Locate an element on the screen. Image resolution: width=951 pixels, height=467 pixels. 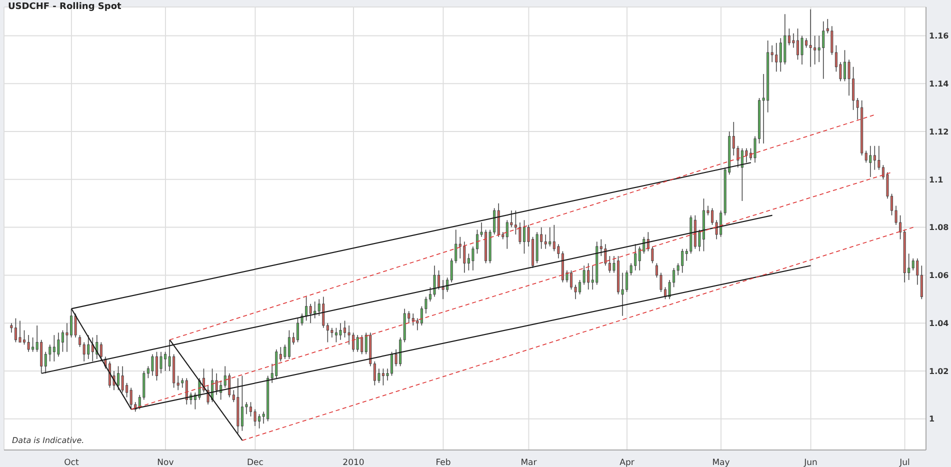
y-tick-label: 1.1 is located at coordinates (936, 179).